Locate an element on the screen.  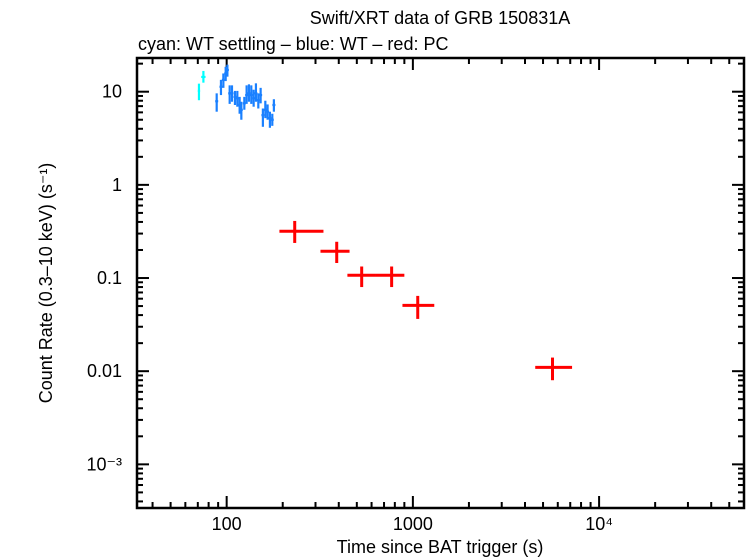
y-tick-label: 0.01 is located at coordinates (104, 371).